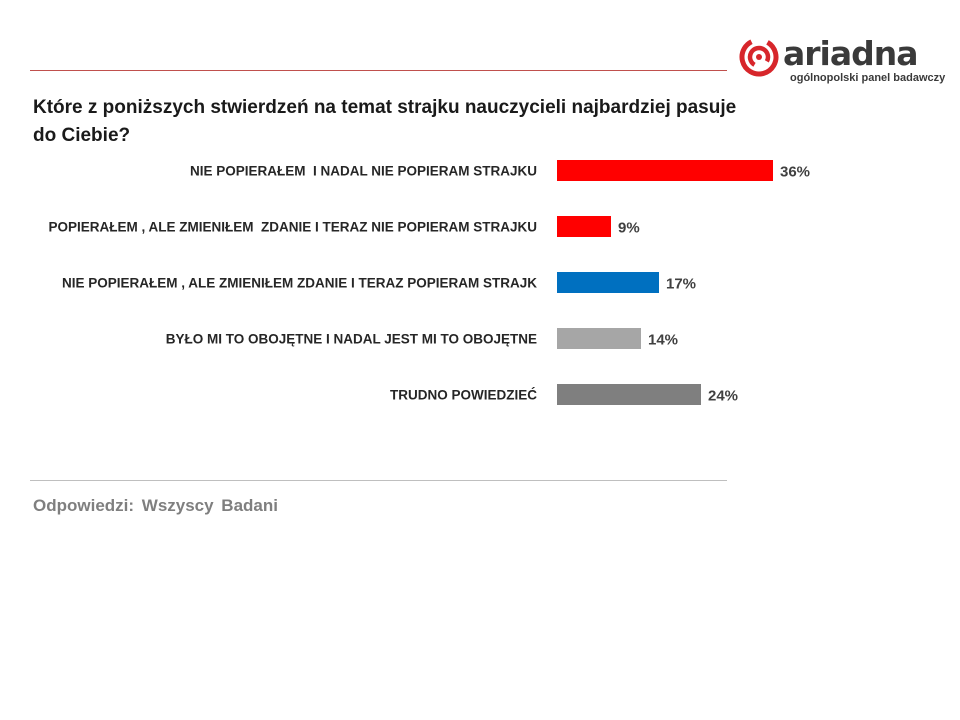 This screenshot has height=720, width=960. Describe the element at coordinates (378, 70) in the screenshot. I see `top-divider` at that location.